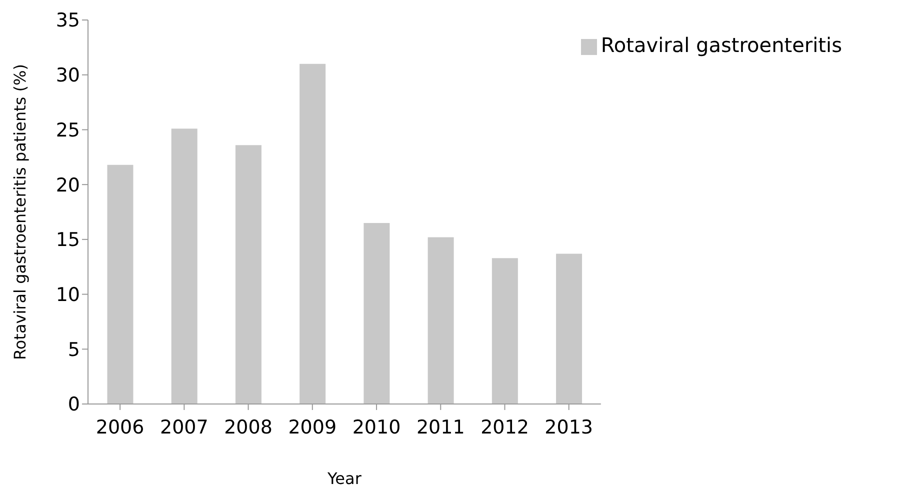 The width and height of the screenshot is (900, 502). Describe the element at coordinates (569, 427) in the screenshot. I see `x-tick-label: 2013` at that location.